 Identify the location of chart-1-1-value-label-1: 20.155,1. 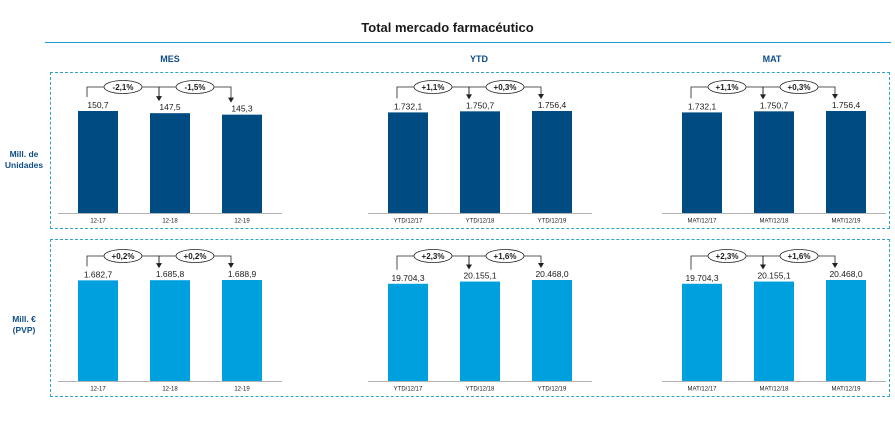
(479, 276).